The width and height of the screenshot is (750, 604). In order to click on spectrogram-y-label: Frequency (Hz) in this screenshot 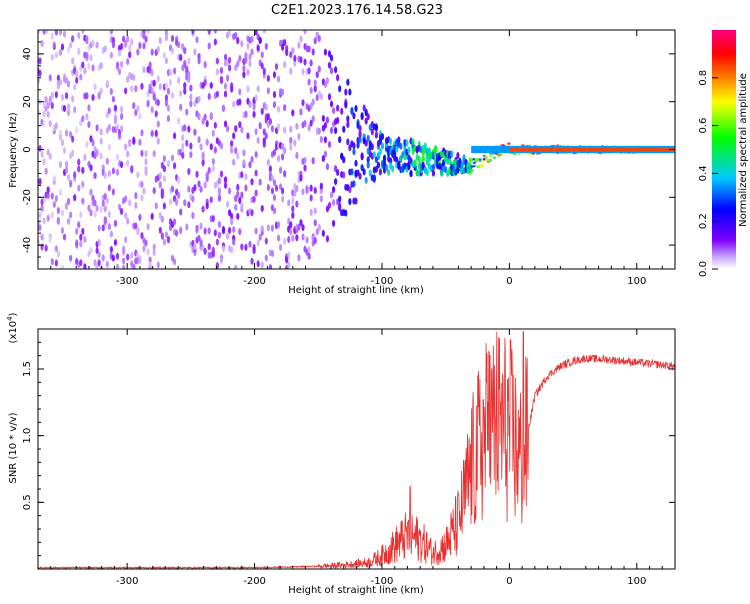, I will do `click(13, 150)`.